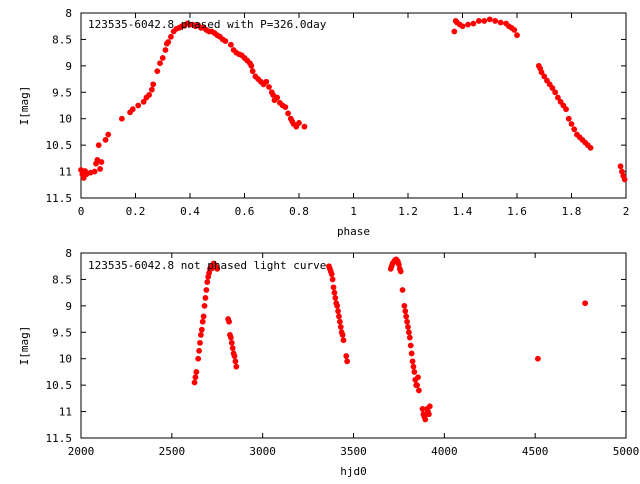 The width and height of the screenshot is (640, 484). What do you see at coordinates (535, 451) in the screenshot?
I see `unphased-x-tick-label: 4500` at bounding box center [535, 451].